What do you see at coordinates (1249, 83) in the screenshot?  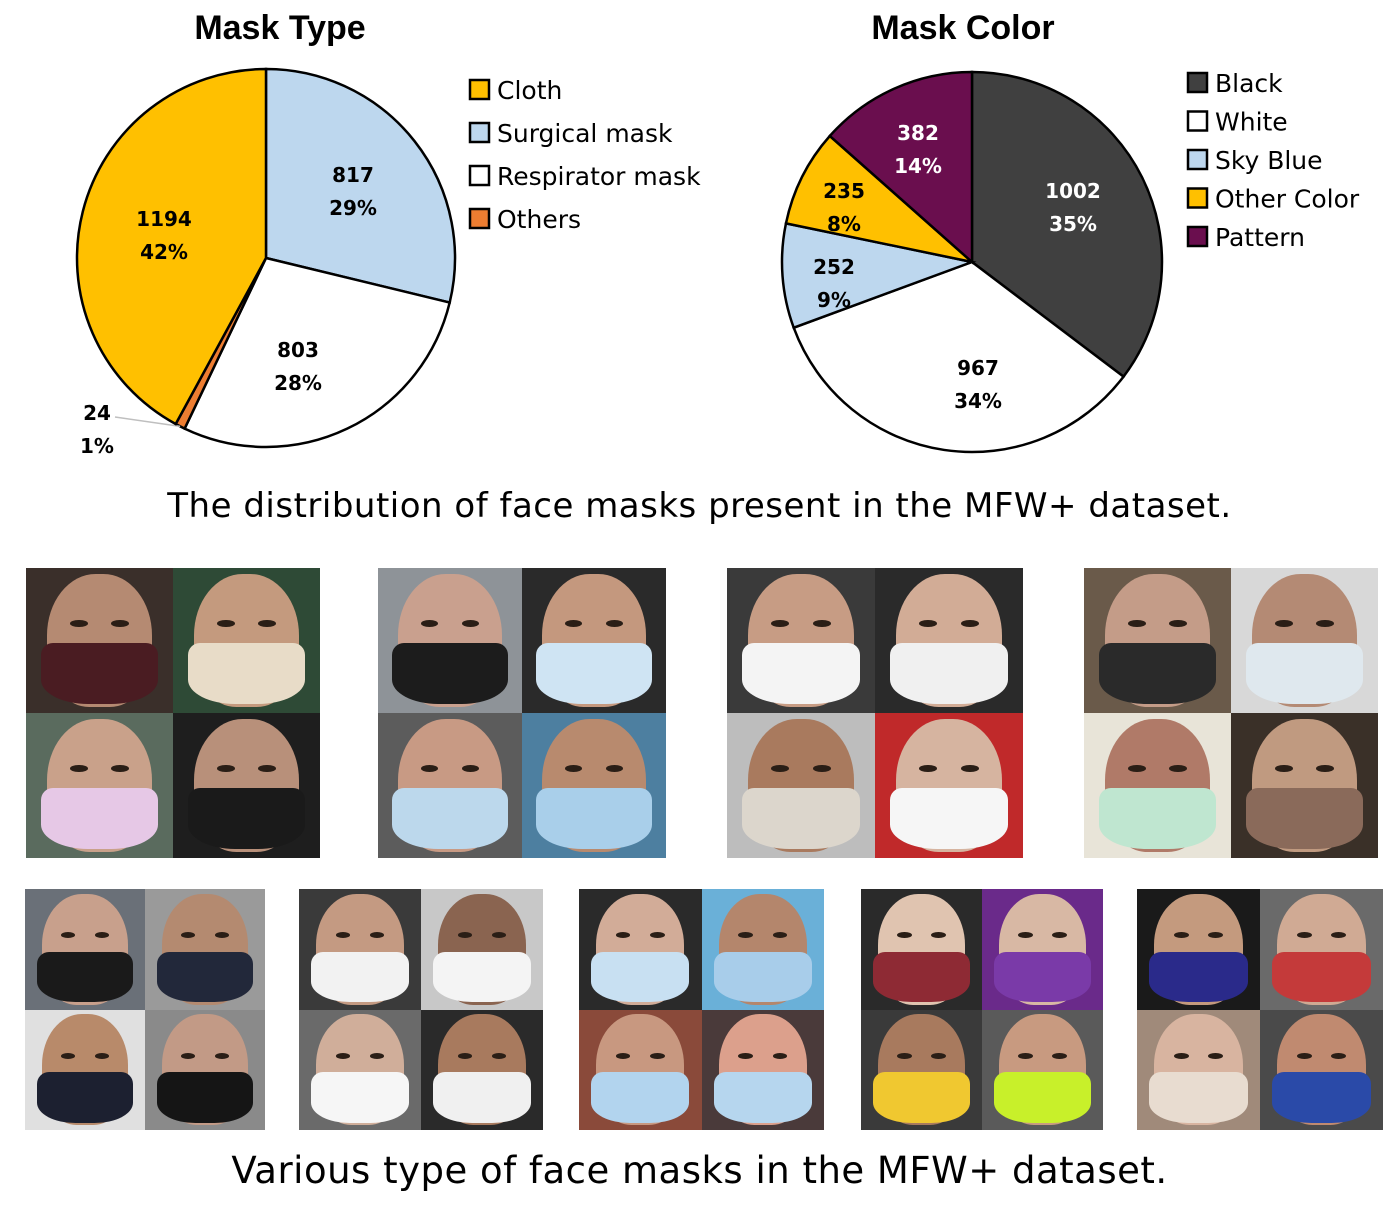 I see `legend-label-black: Black` at bounding box center [1249, 83].